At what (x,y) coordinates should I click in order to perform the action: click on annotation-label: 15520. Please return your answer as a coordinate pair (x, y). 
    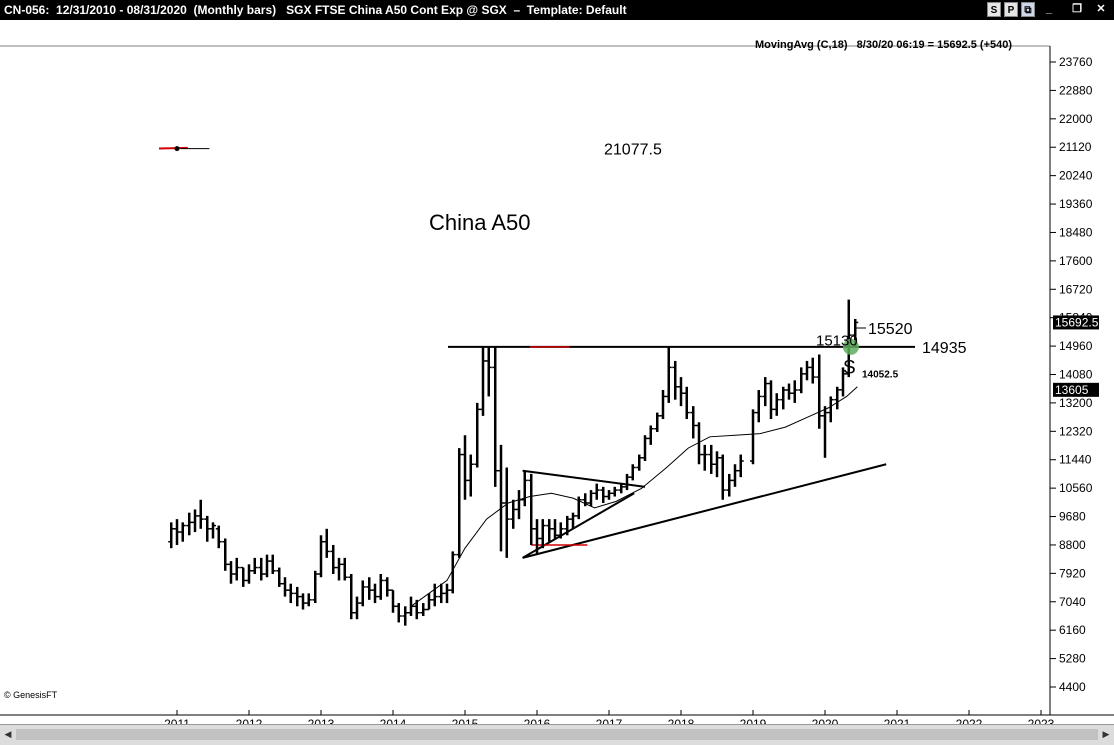
    Looking at the image, I should click on (890, 329).